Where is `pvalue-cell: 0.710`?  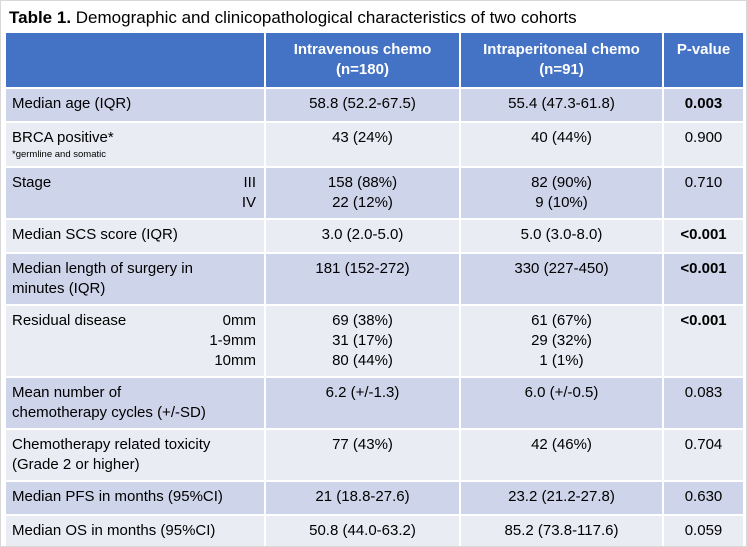
pvalue-cell: 0.710 is located at coordinates (703, 193).